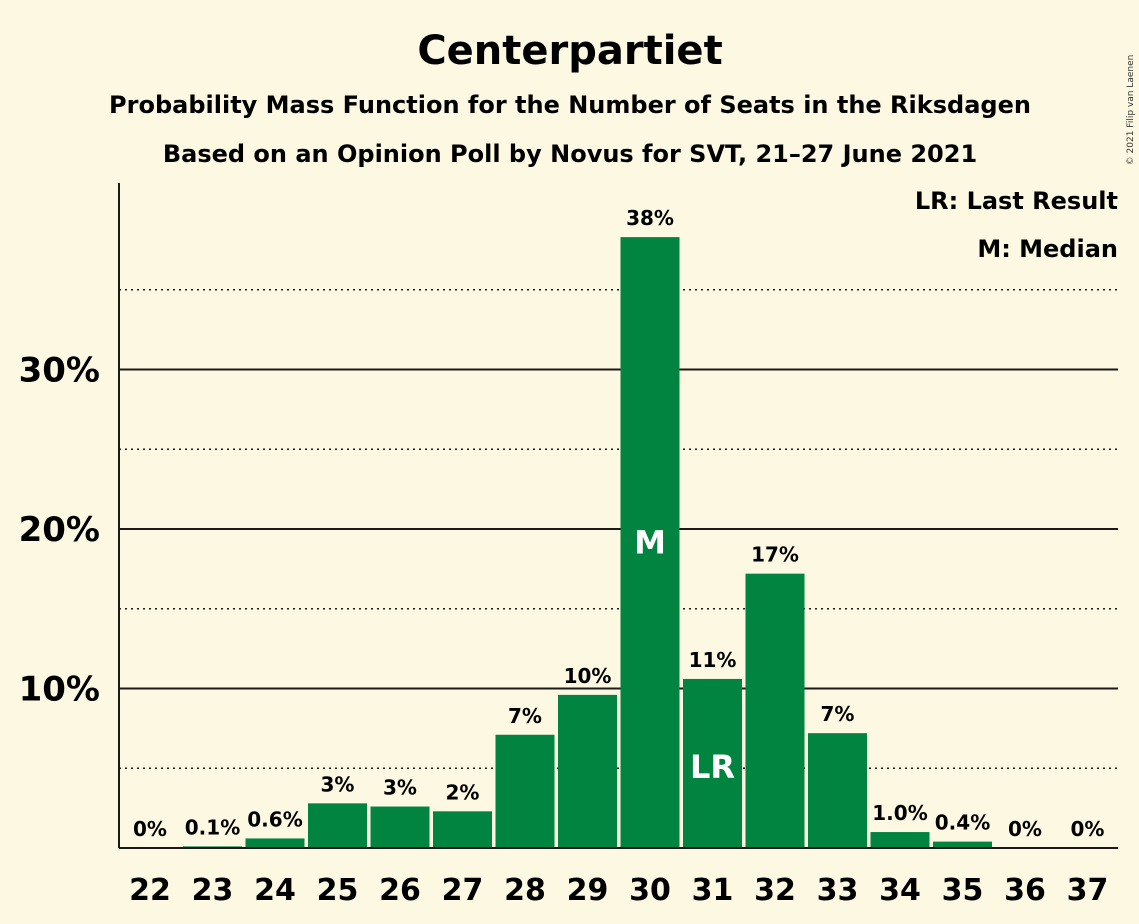 This screenshot has height=924, width=1139. I want to click on copyright-note: © 2021 Filip van Laenen, so click(1131, 110).